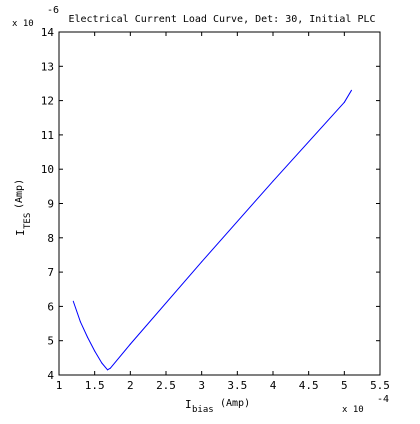 The image size is (420, 424). I want to click on y-tick-label-8: 12, so click(47, 101).